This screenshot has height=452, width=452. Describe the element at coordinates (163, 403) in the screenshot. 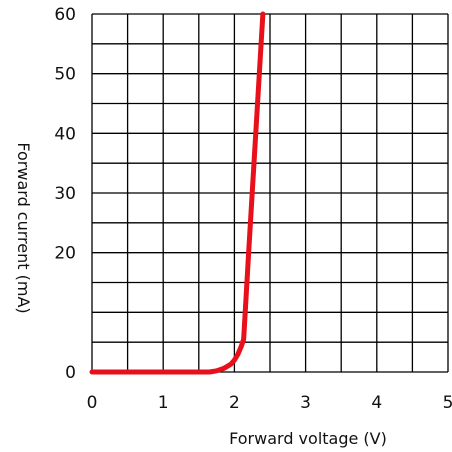

I see `x-tick-label: 1` at that location.